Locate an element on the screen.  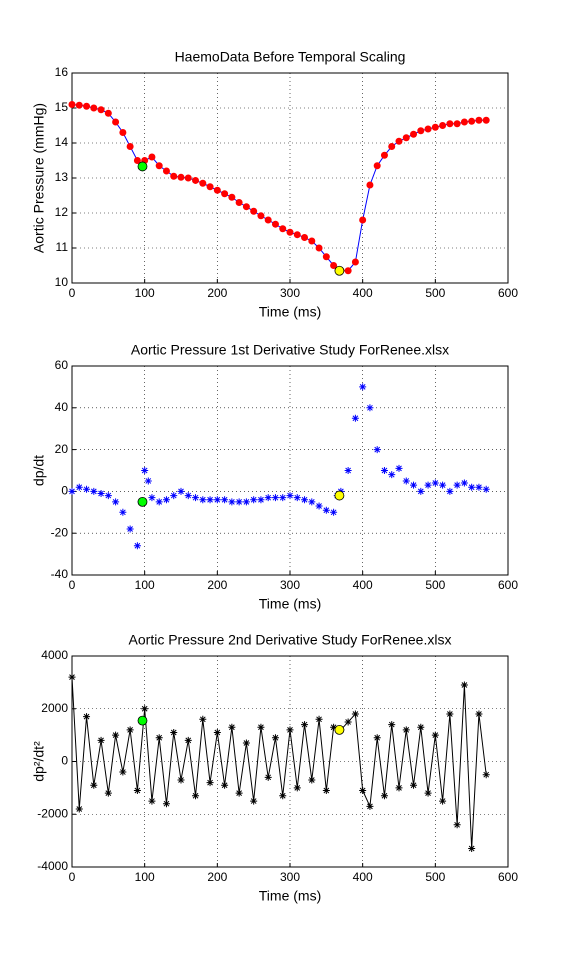
y-tick-label: 0 is located at coordinates (64, 761).